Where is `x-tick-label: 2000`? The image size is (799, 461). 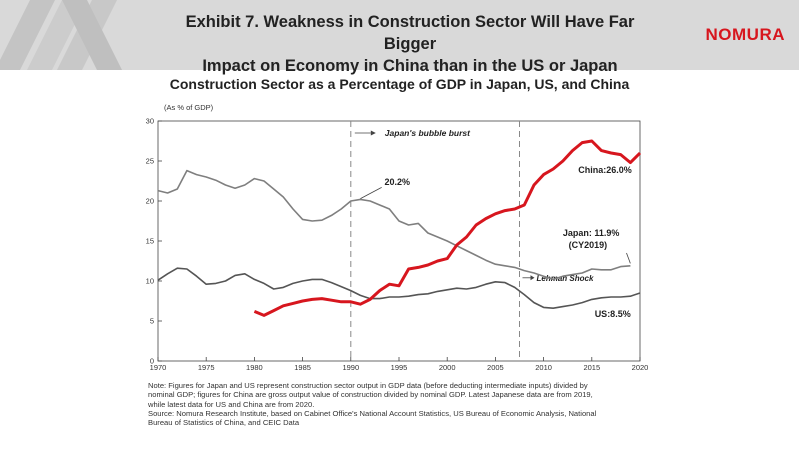 x-tick-label: 2000 is located at coordinates (447, 367).